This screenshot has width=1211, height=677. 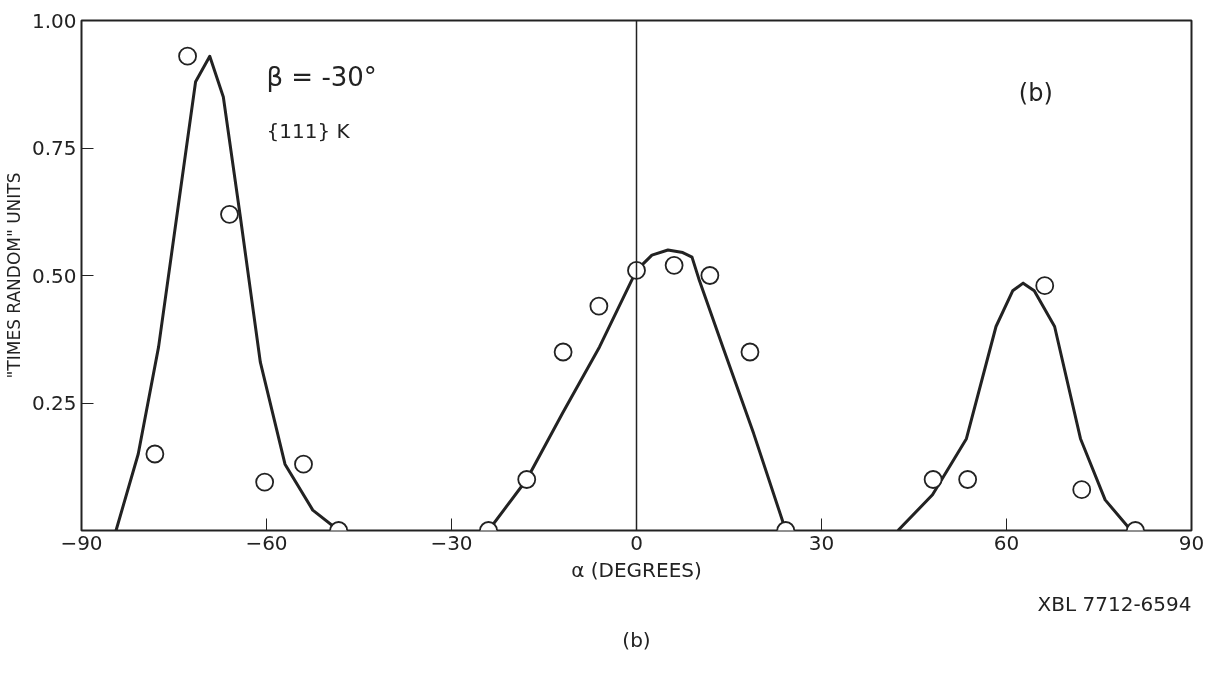 What do you see at coordinates (1114, 603) in the screenshot?
I see `text: XBL 7712-6594` at bounding box center [1114, 603].